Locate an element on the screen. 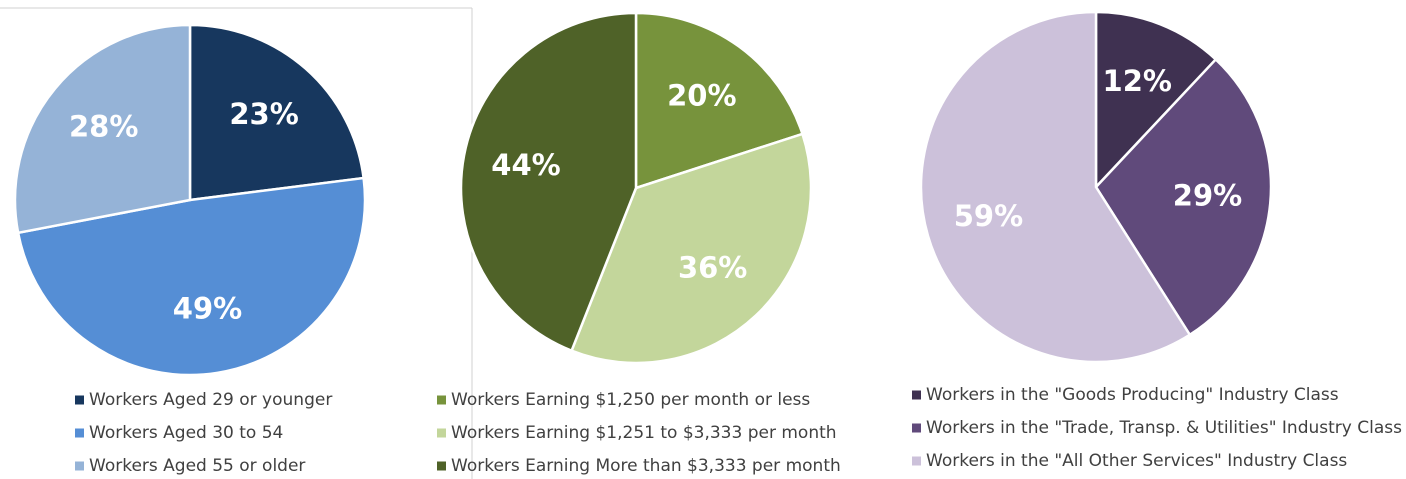 This screenshot has width=1406, height=479. legend-label: Workers Aged 55 or older is located at coordinates (197, 466).